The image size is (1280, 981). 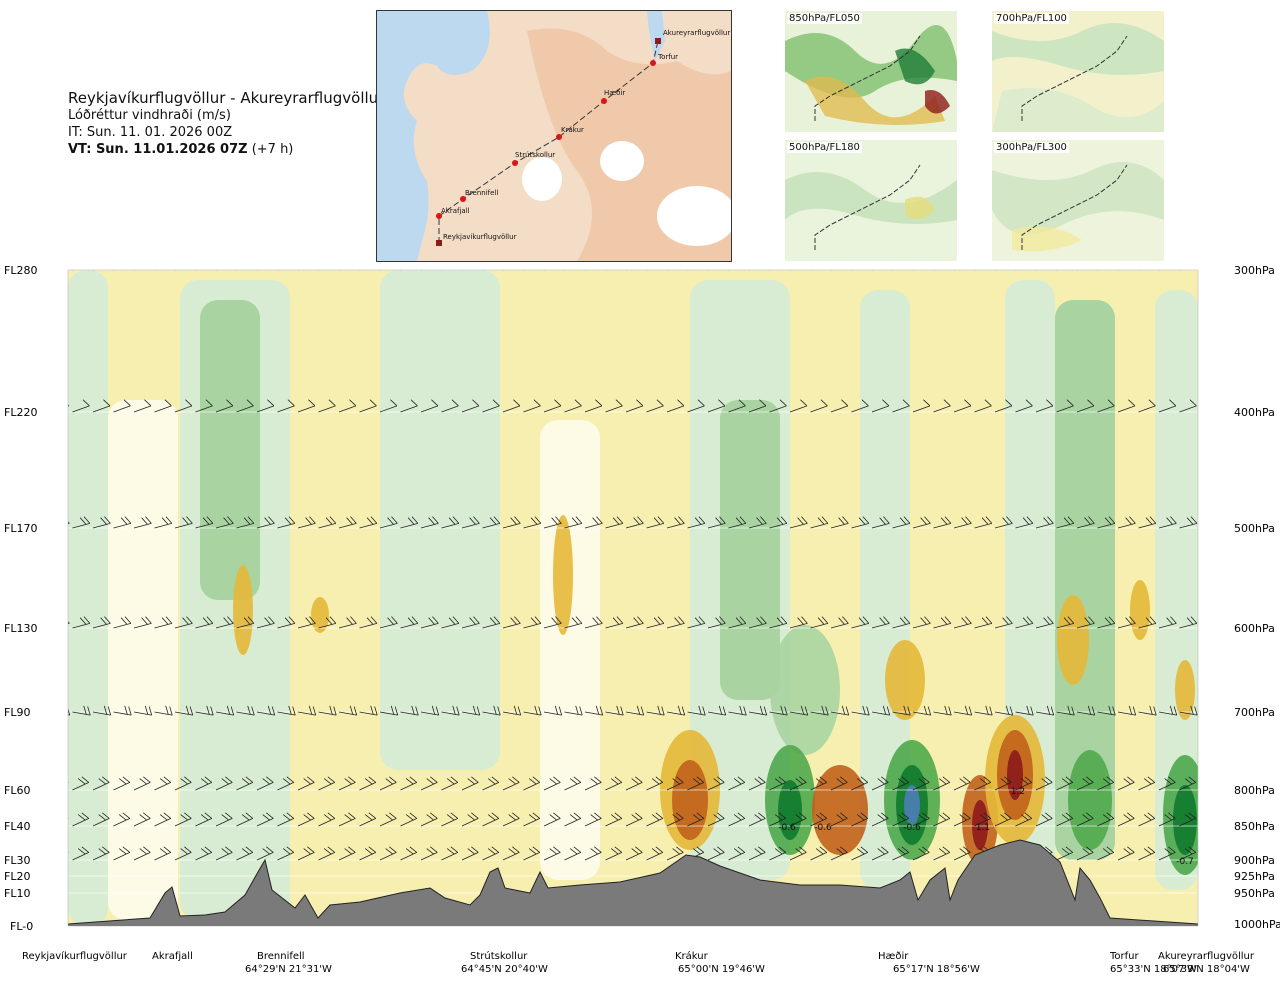 What do you see at coordinates (1206, 956) in the screenshot?
I see `waypoint-name: Akureyrarflugvöllur` at bounding box center [1206, 956].